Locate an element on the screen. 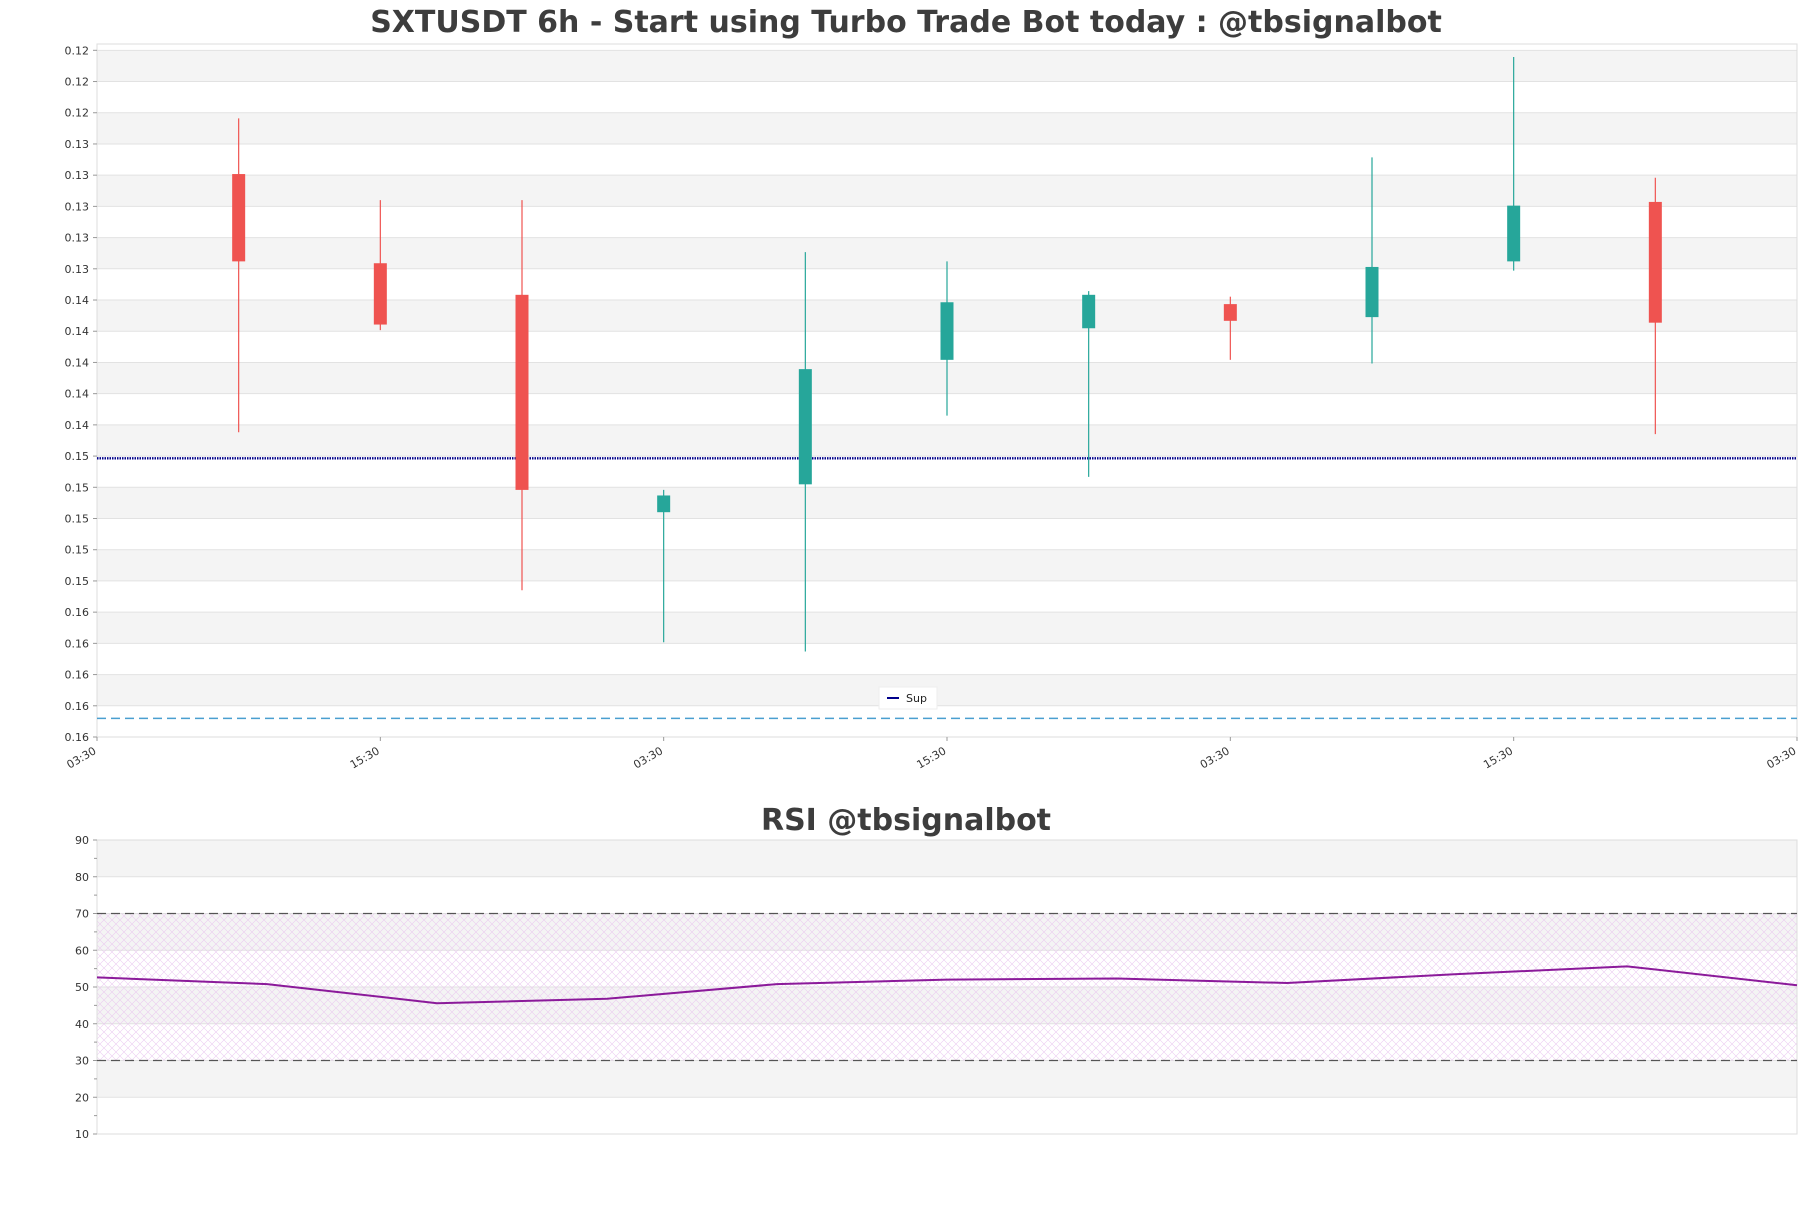 The width and height of the screenshot is (1811, 1212). rsi-y-tick-label: 10 is located at coordinates (82, 1134).